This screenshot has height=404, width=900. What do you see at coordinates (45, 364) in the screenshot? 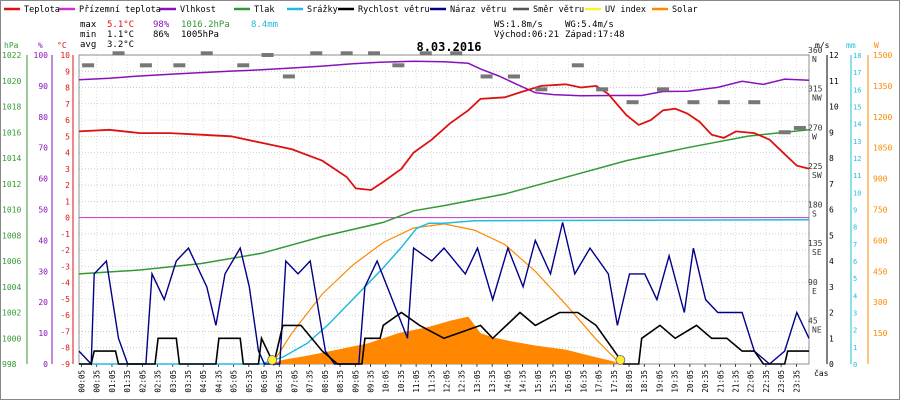
I see `tick-label-pct: 0` at bounding box center [45, 364].